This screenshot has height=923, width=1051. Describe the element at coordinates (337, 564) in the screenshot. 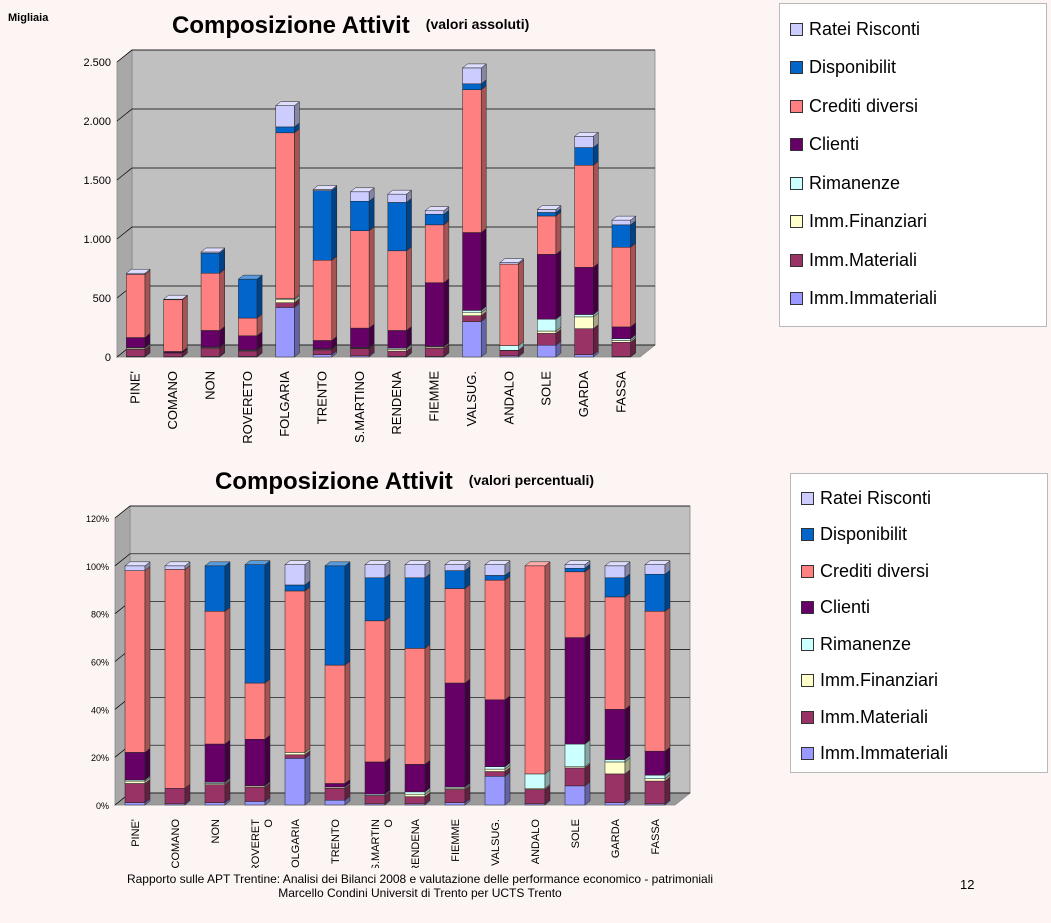

I see `chart-2-bar-top-trento` at that location.